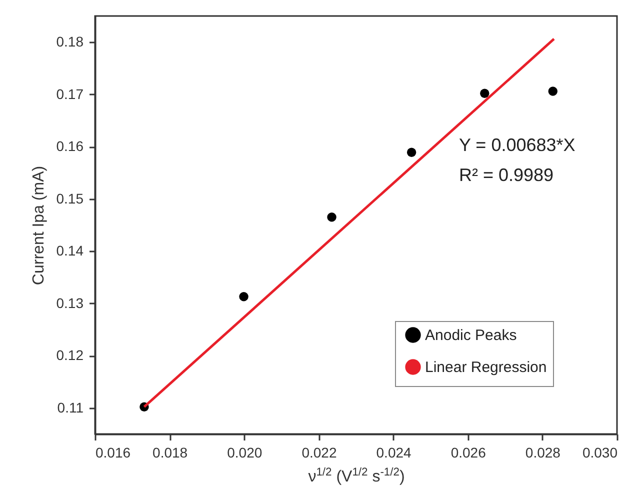 The image size is (638, 500). What do you see at coordinates (70, 42) in the screenshot?
I see `y-tick-label: 0.18` at bounding box center [70, 42].